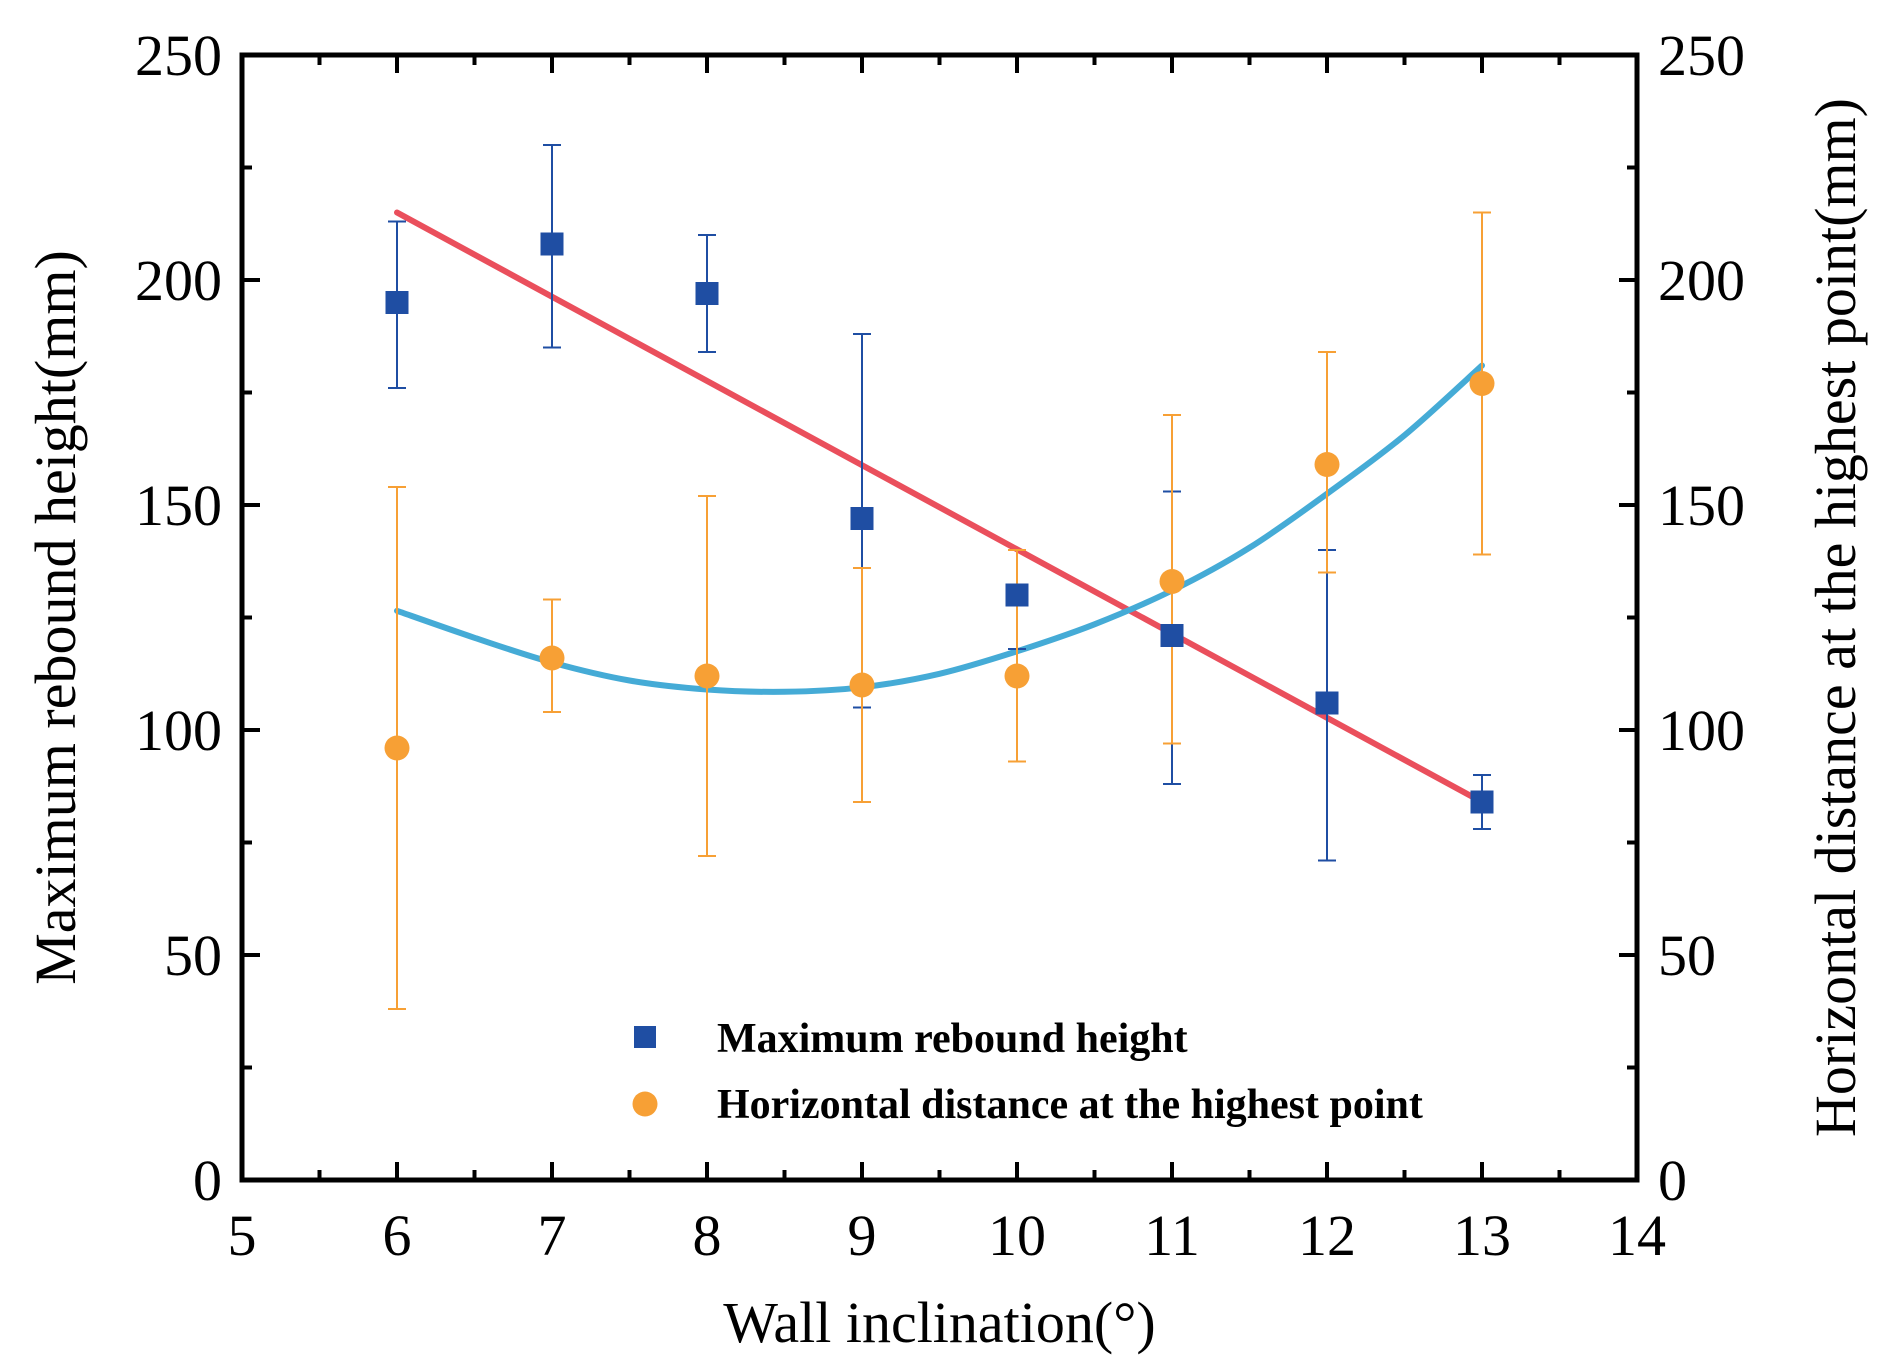  What do you see at coordinates (952, 1039) in the screenshot?
I see `legend-label-rebound-height: Maximum rebound height` at bounding box center [952, 1039].